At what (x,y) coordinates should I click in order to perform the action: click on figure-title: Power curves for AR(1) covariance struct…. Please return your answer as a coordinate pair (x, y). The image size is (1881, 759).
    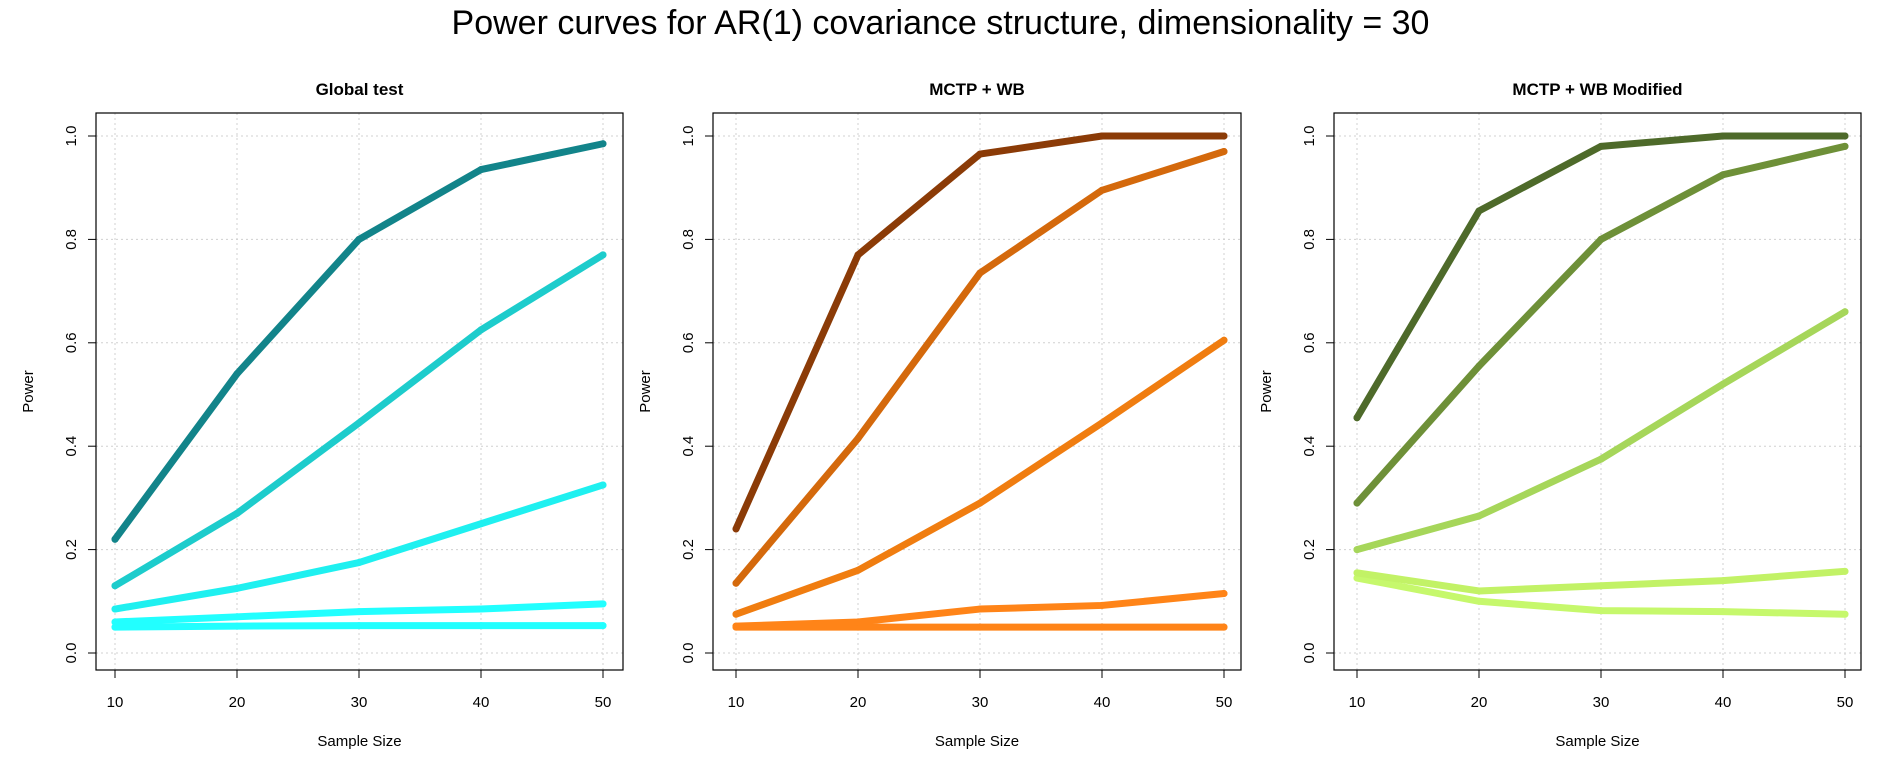
    Looking at the image, I should click on (940, 23).